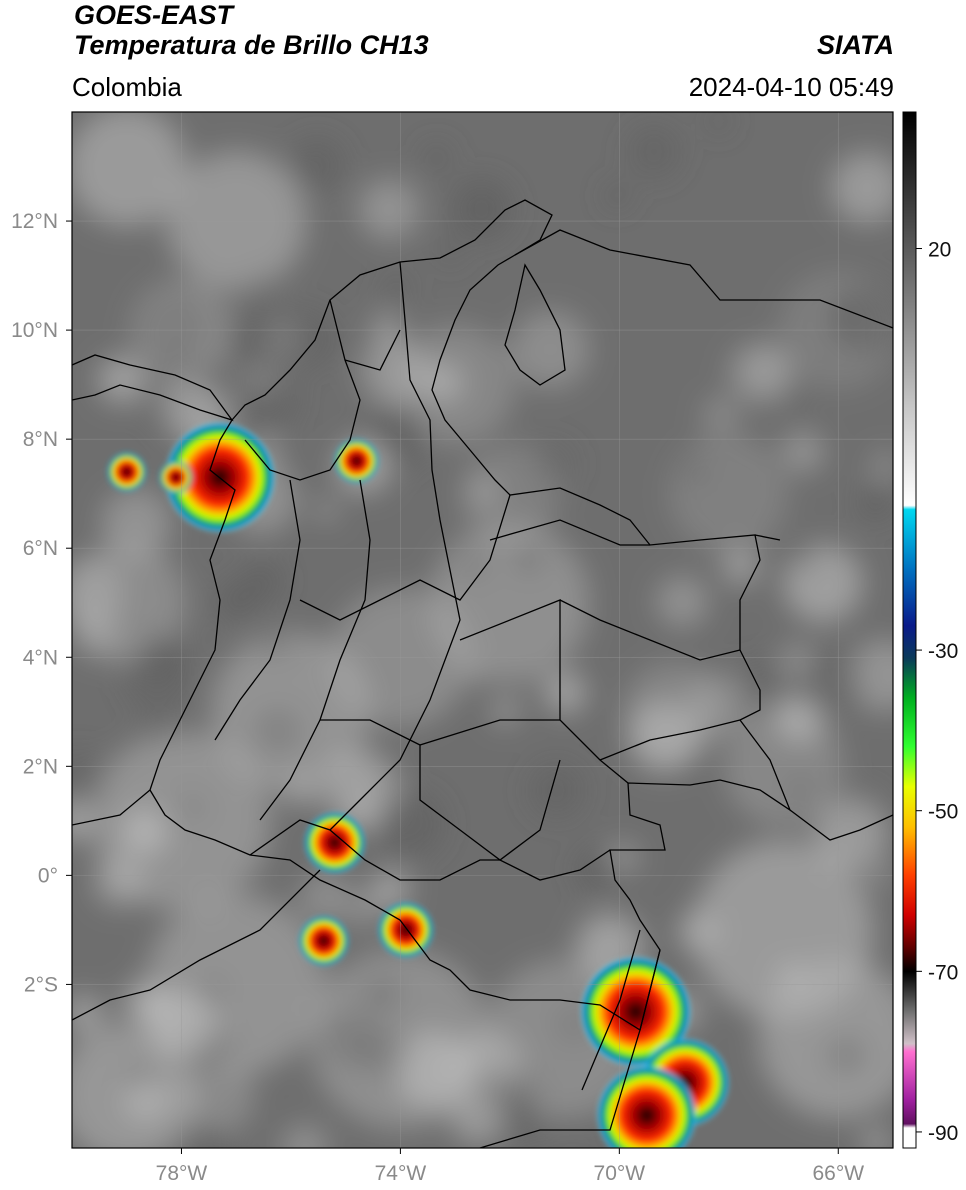  What do you see at coordinates (48, 875) in the screenshot?
I see `lat-label: 0°` at bounding box center [48, 875].